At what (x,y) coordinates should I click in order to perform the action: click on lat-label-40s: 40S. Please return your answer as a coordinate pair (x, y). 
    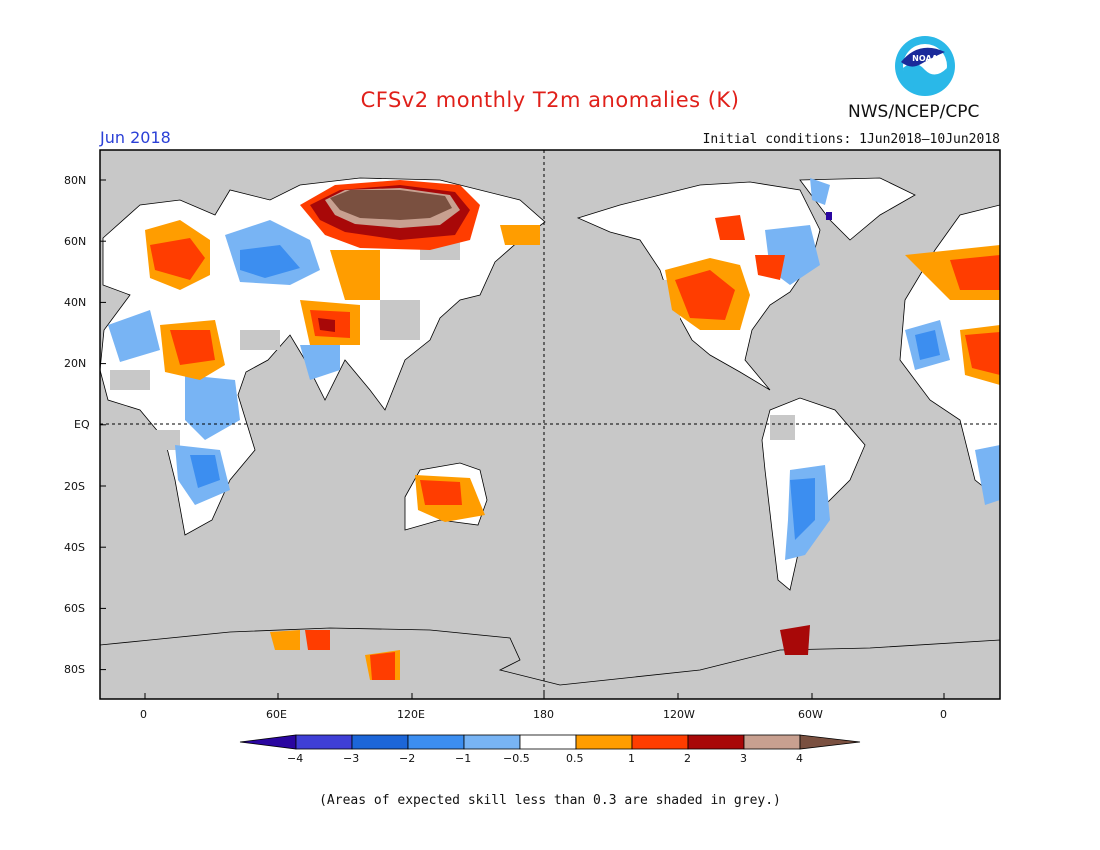
    Looking at the image, I should click on (74, 547).